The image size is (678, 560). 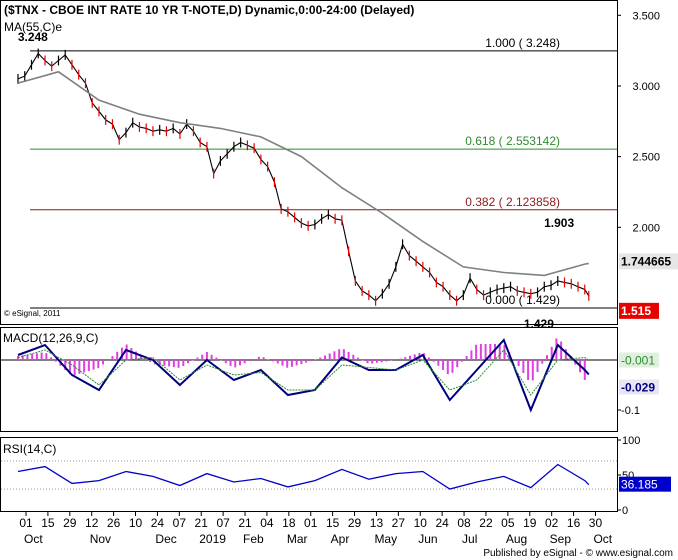 What do you see at coordinates (552, 523) in the screenshot?
I see `x-tick-label: 02` at bounding box center [552, 523].